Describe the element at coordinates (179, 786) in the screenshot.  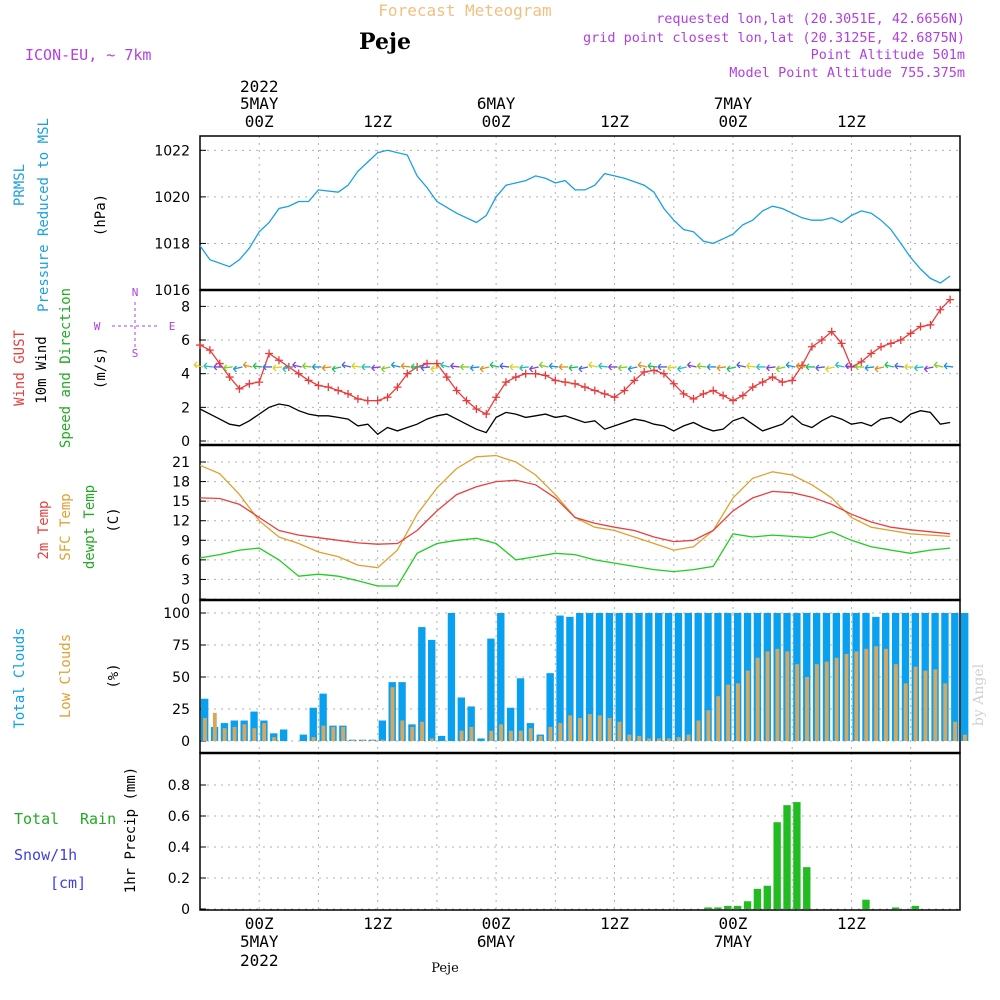
I see `y-tick-label: 0.8` at that location.